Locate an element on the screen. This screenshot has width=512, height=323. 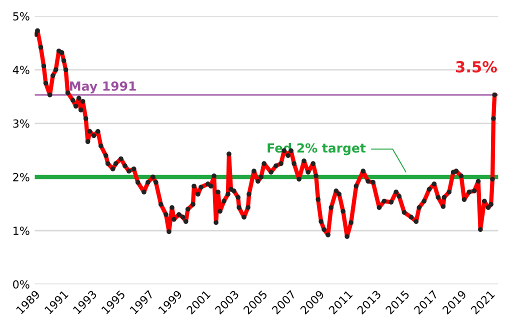
annotation: 3.5% is located at coordinates (476, 67).